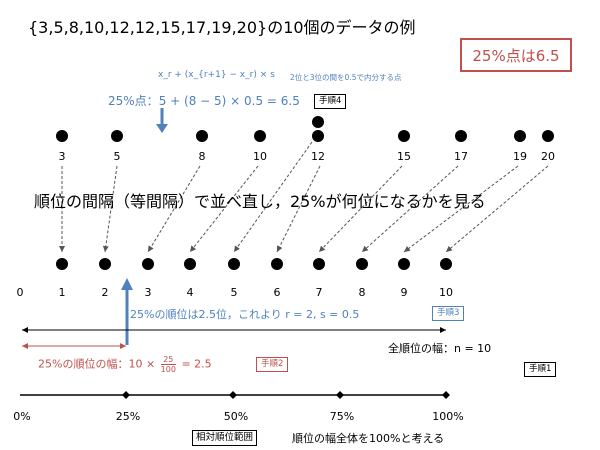  What do you see at coordinates (548, 156) in the screenshot?
I see `value-label-20: 20` at bounding box center [548, 156].